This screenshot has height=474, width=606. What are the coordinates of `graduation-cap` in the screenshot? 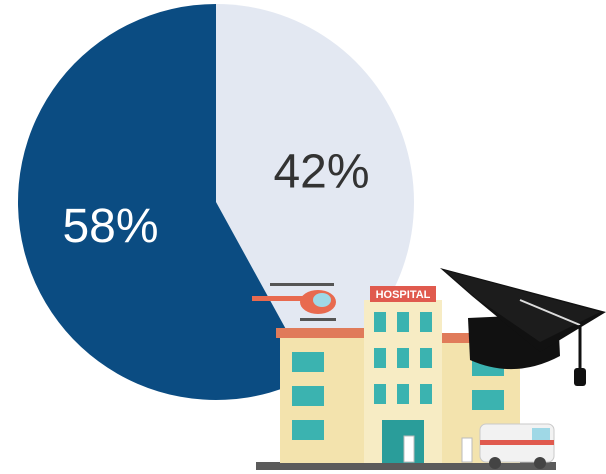 It's located at (523, 327).